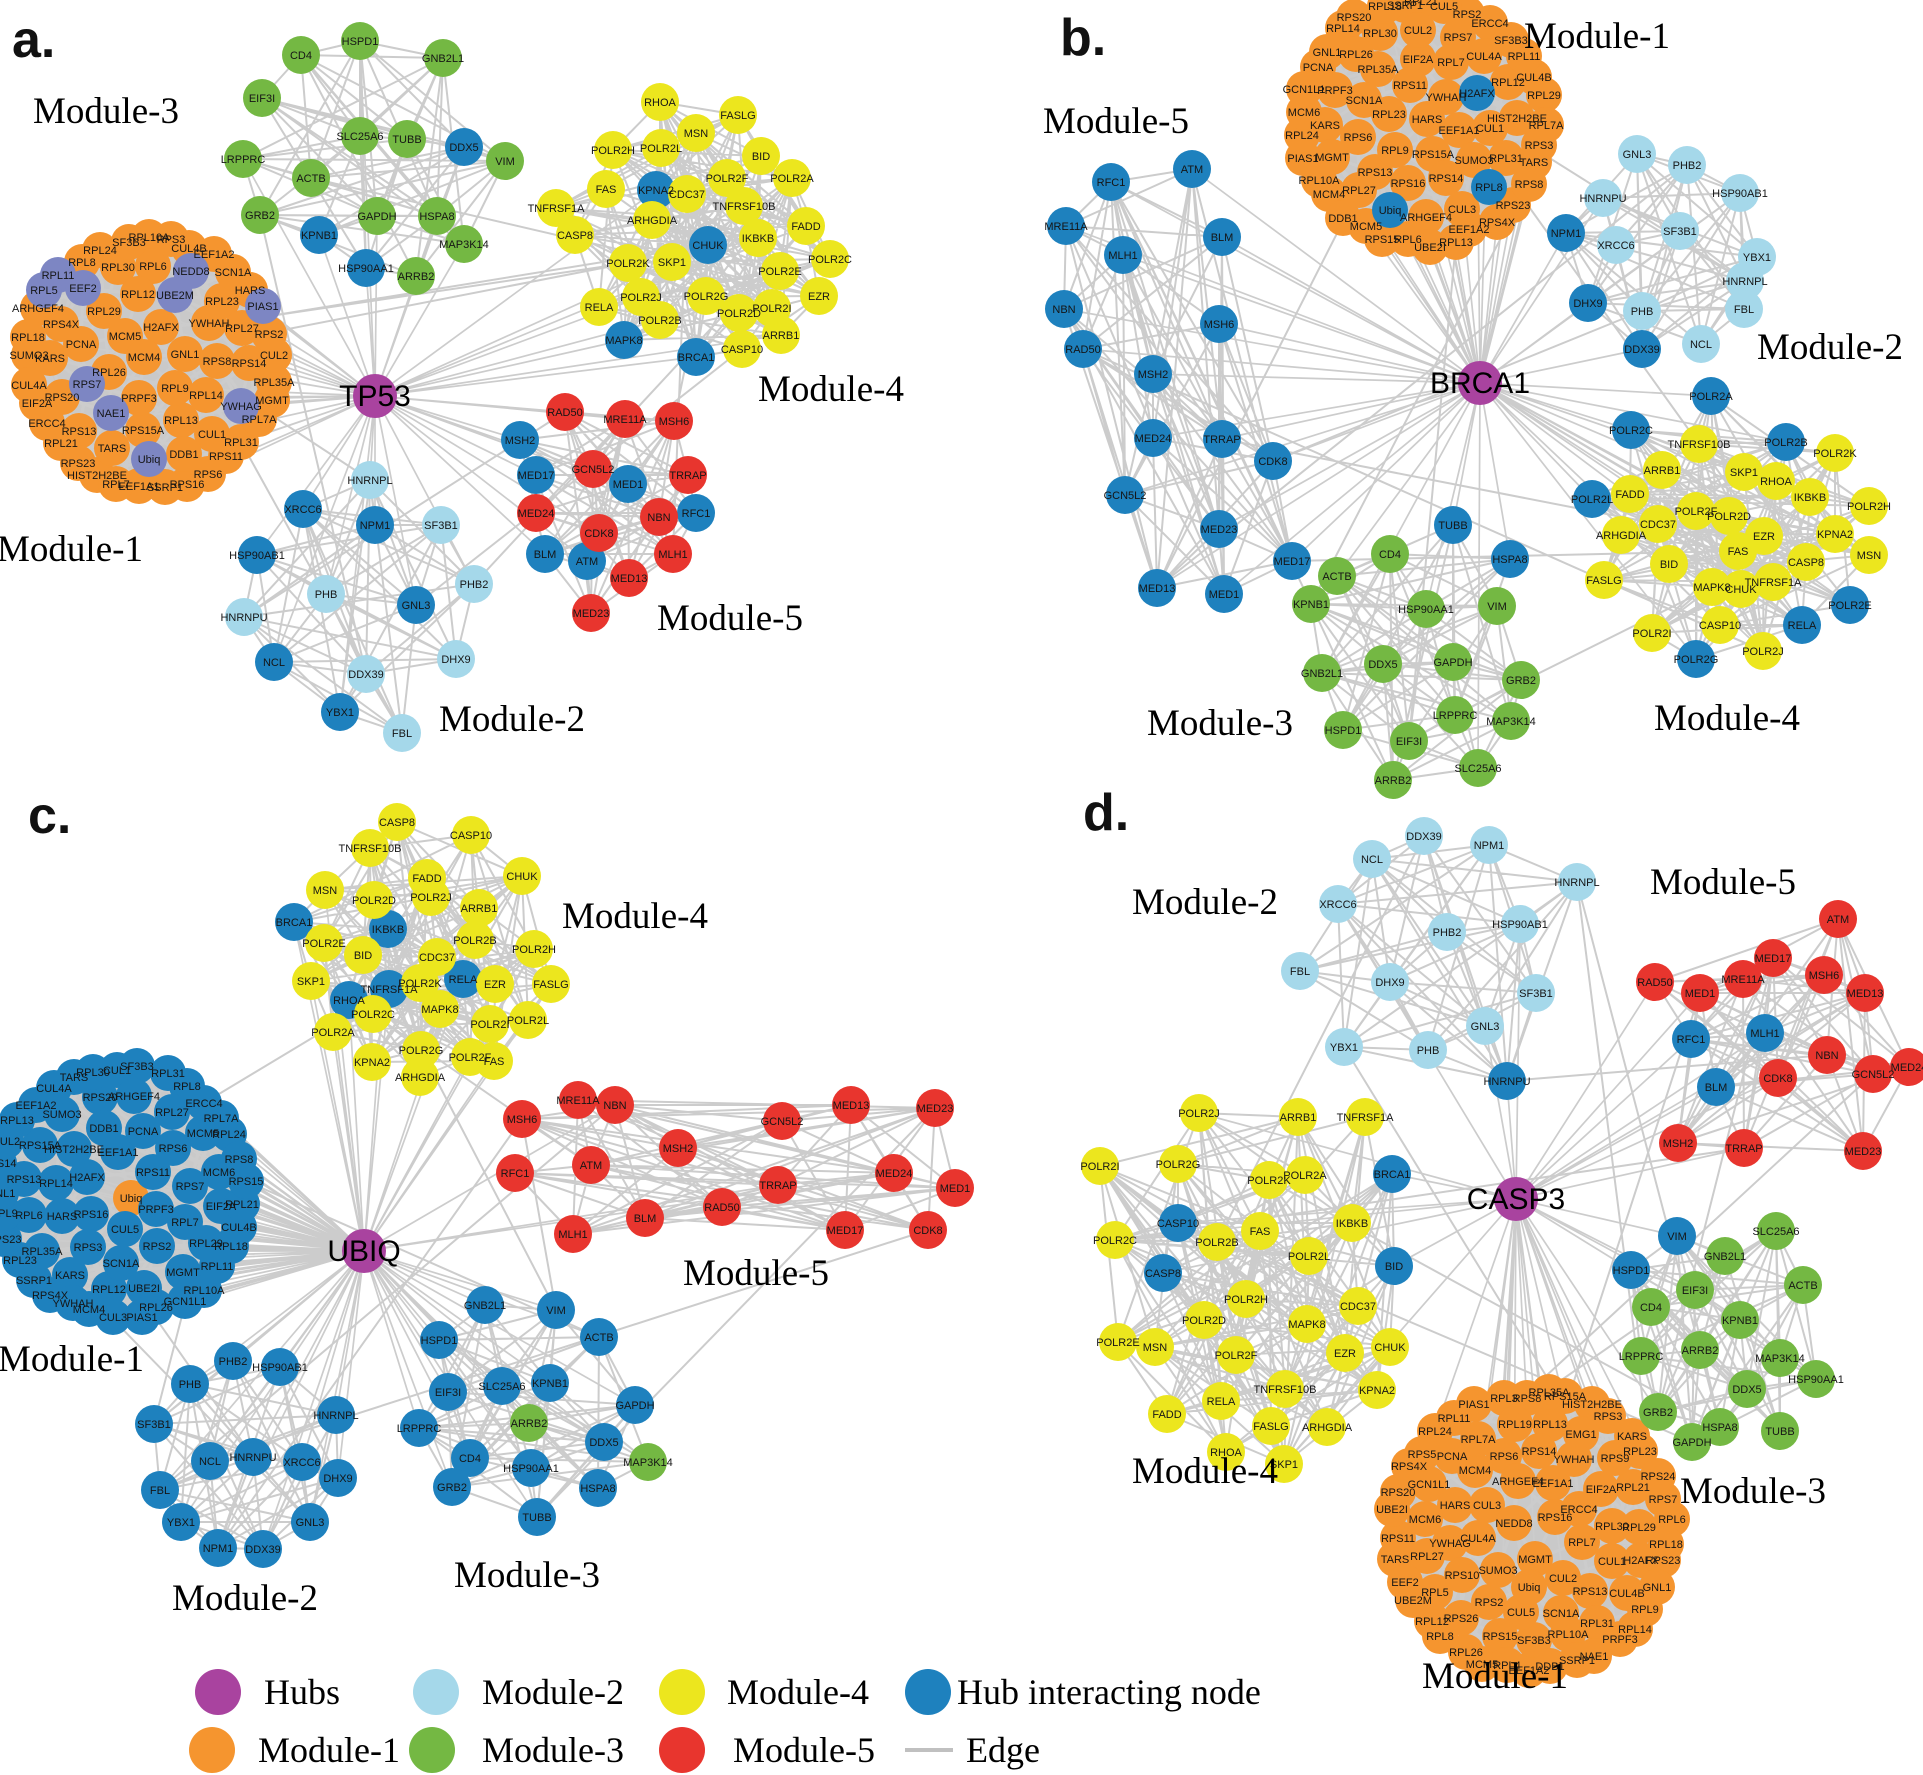 The width and height of the screenshot is (1923, 1775). Describe the element at coordinates (1452, 526) in the screenshot. I see `svg-text: TUBB` at that location.